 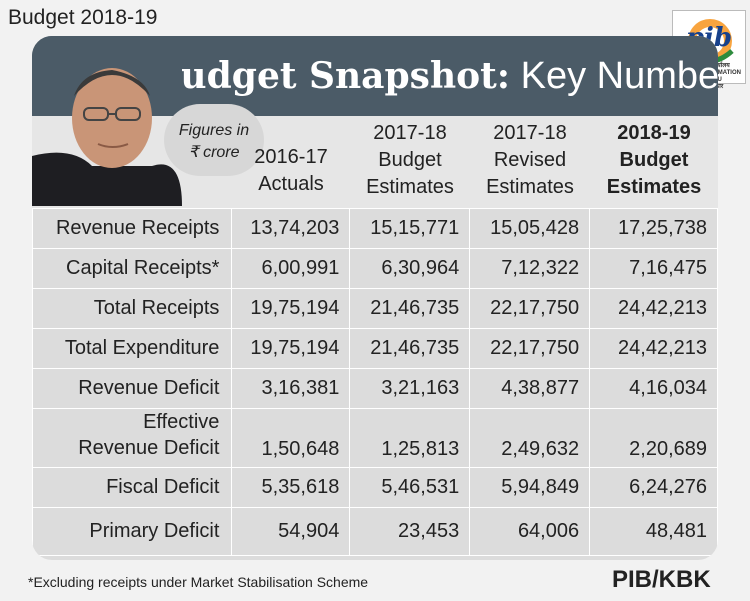 What do you see at coordinates (291, 388) in the screenshot?
I see `table-cell: 3,16,381` at bounding box center [291, 388].